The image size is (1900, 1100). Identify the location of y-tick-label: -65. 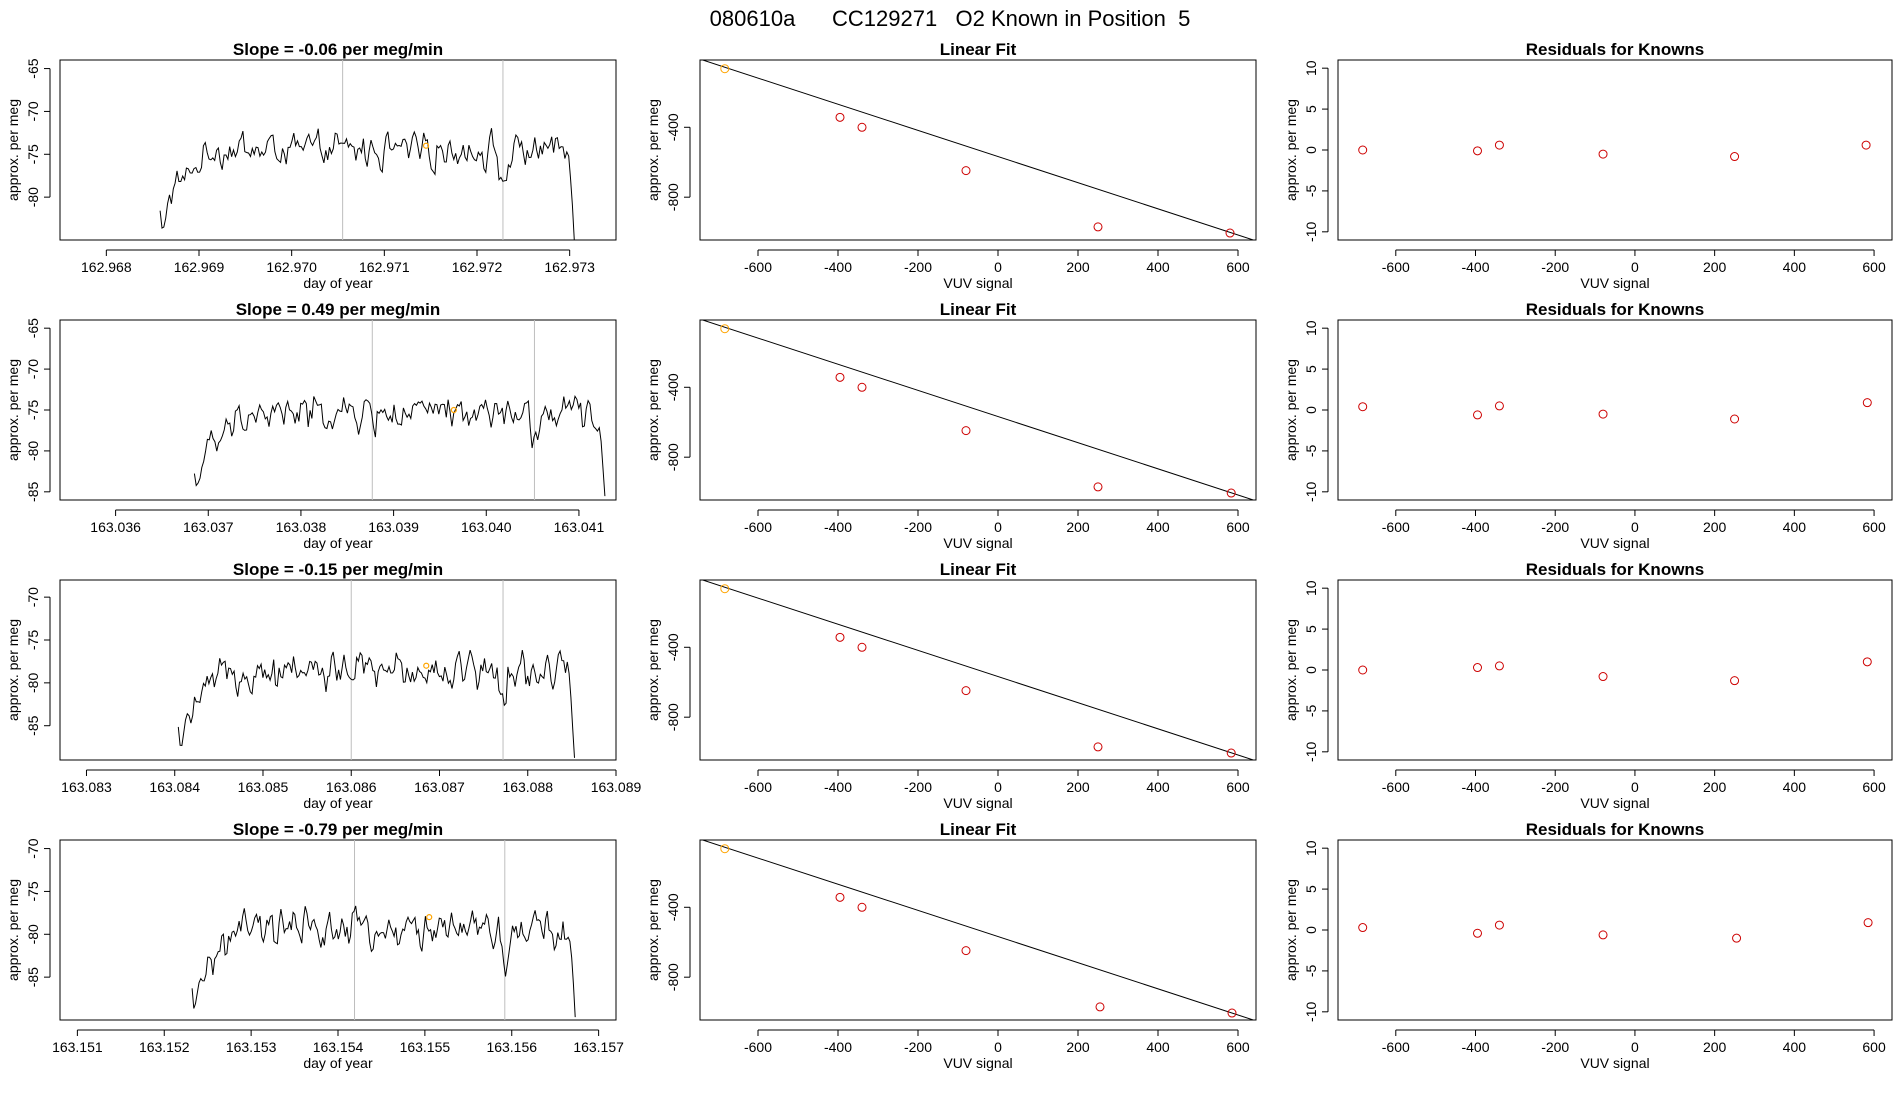
(33, 328).